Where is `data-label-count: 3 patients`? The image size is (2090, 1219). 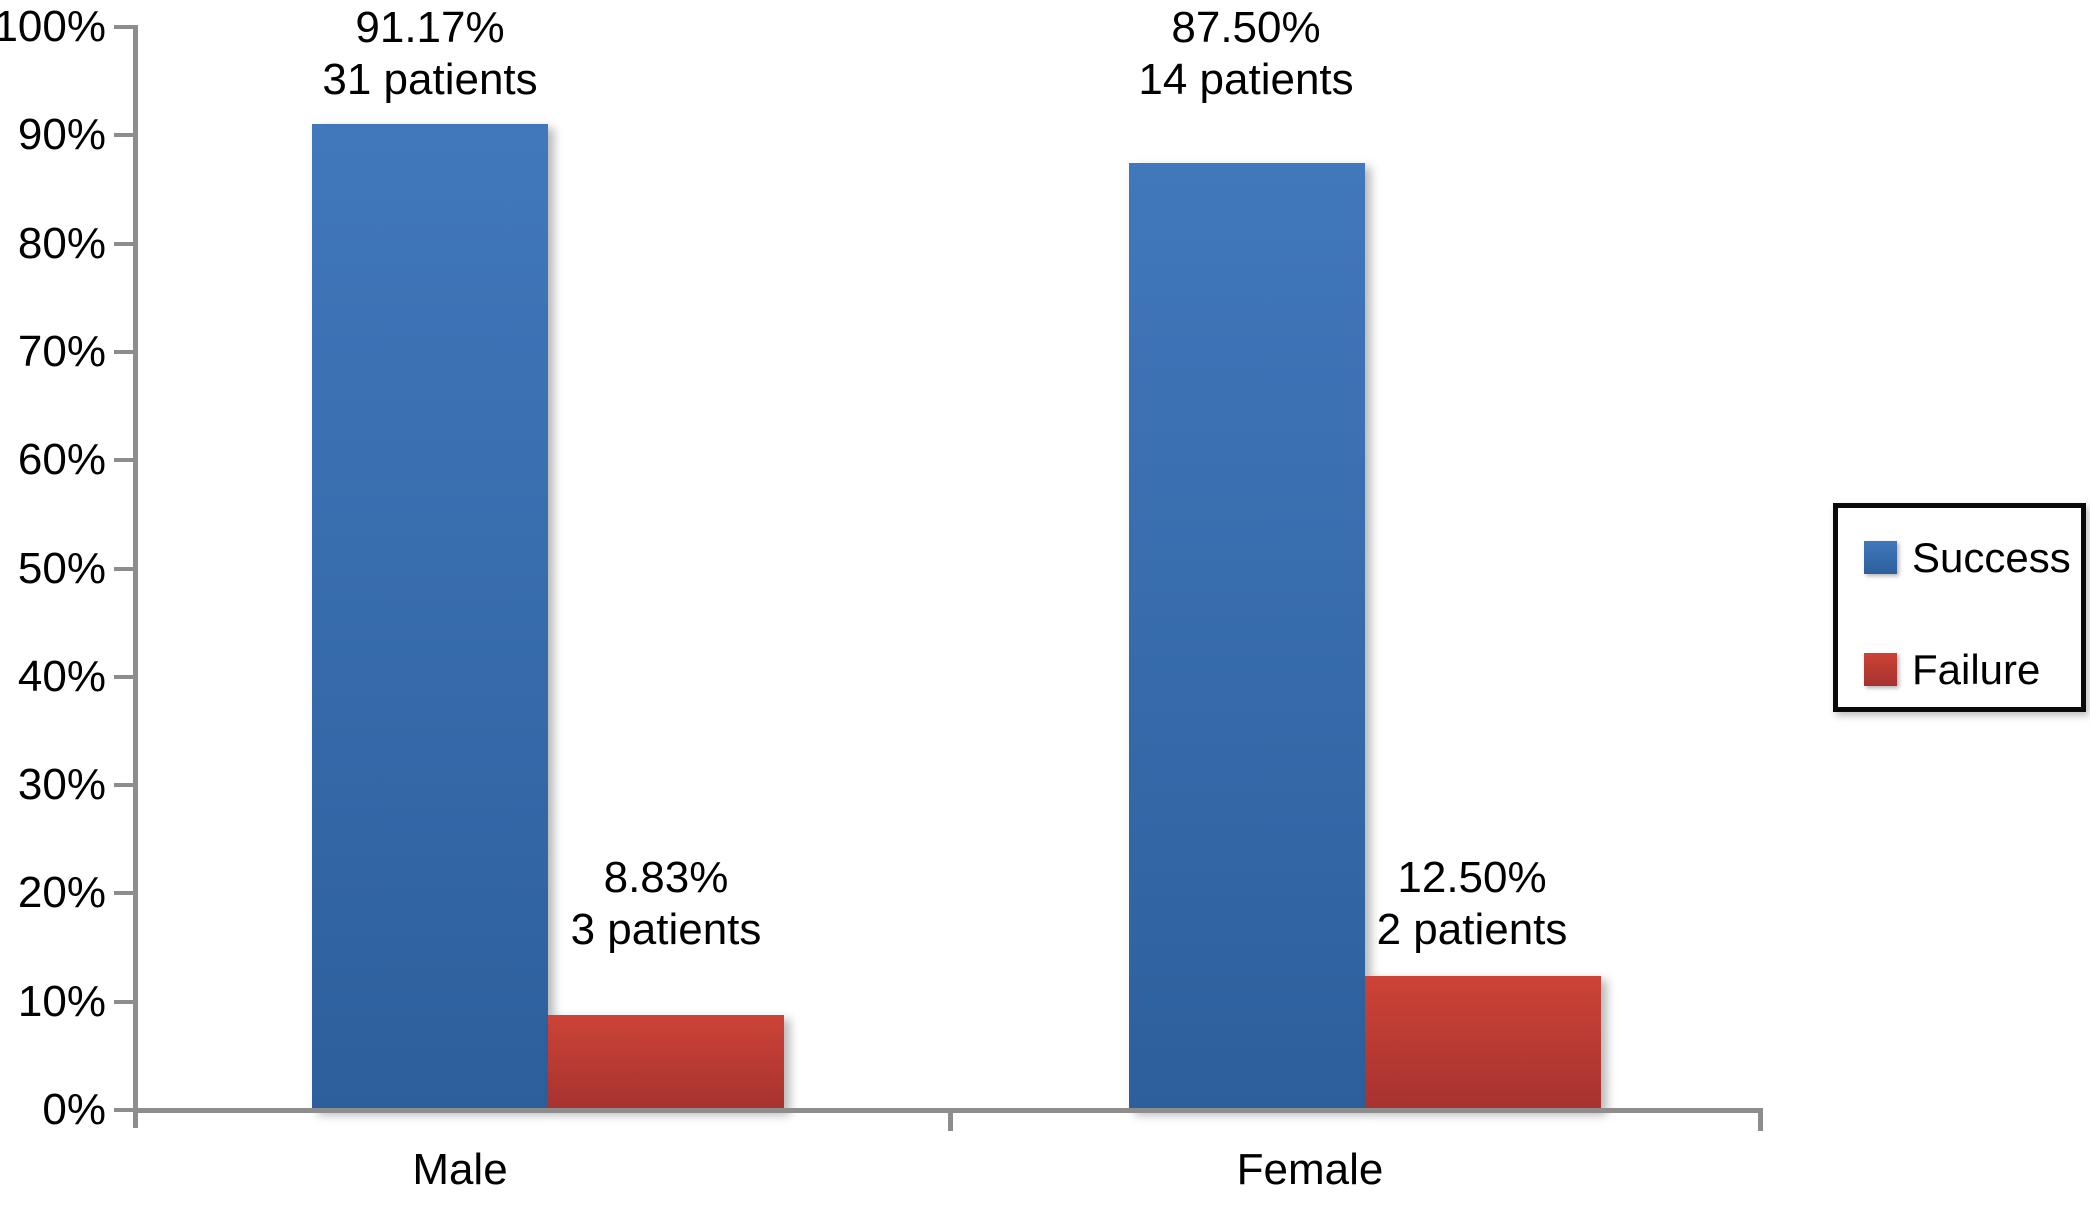 data-label-count: 3 patients is located at coordinates (666, 929).